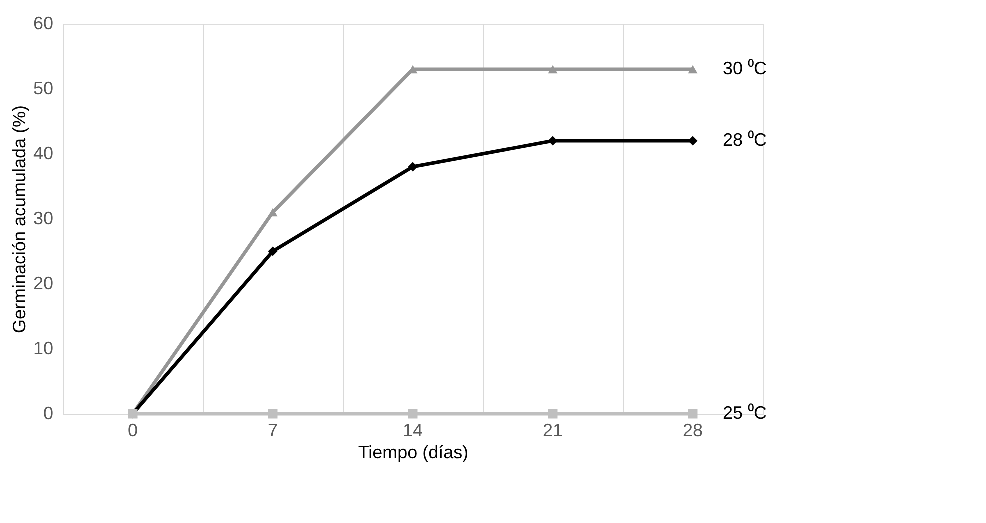  I want to click on x-tick-label: 0, so click(133, 430).